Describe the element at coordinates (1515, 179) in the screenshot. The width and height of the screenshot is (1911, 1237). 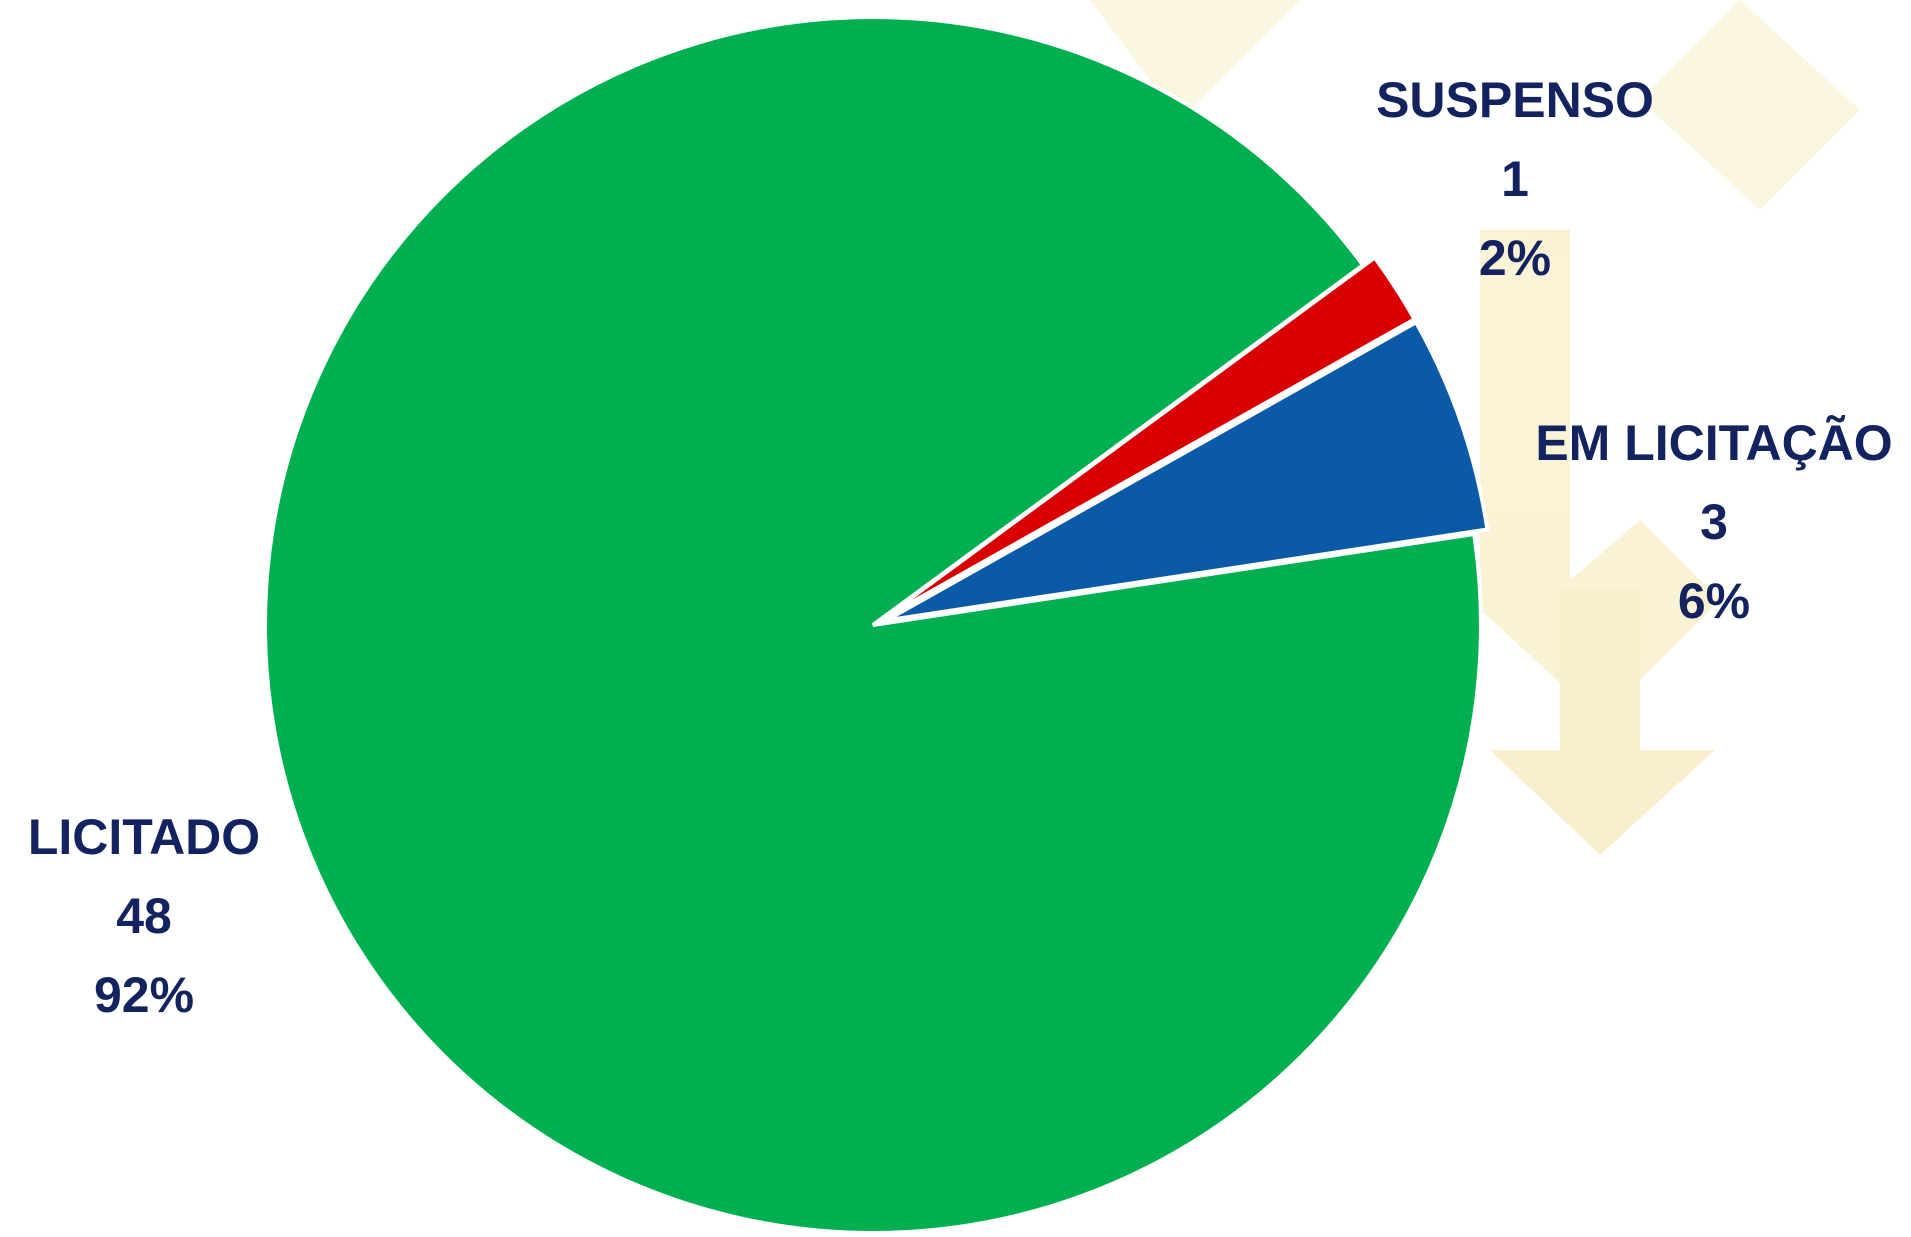
I see `slice-label-value: 1` at that location.